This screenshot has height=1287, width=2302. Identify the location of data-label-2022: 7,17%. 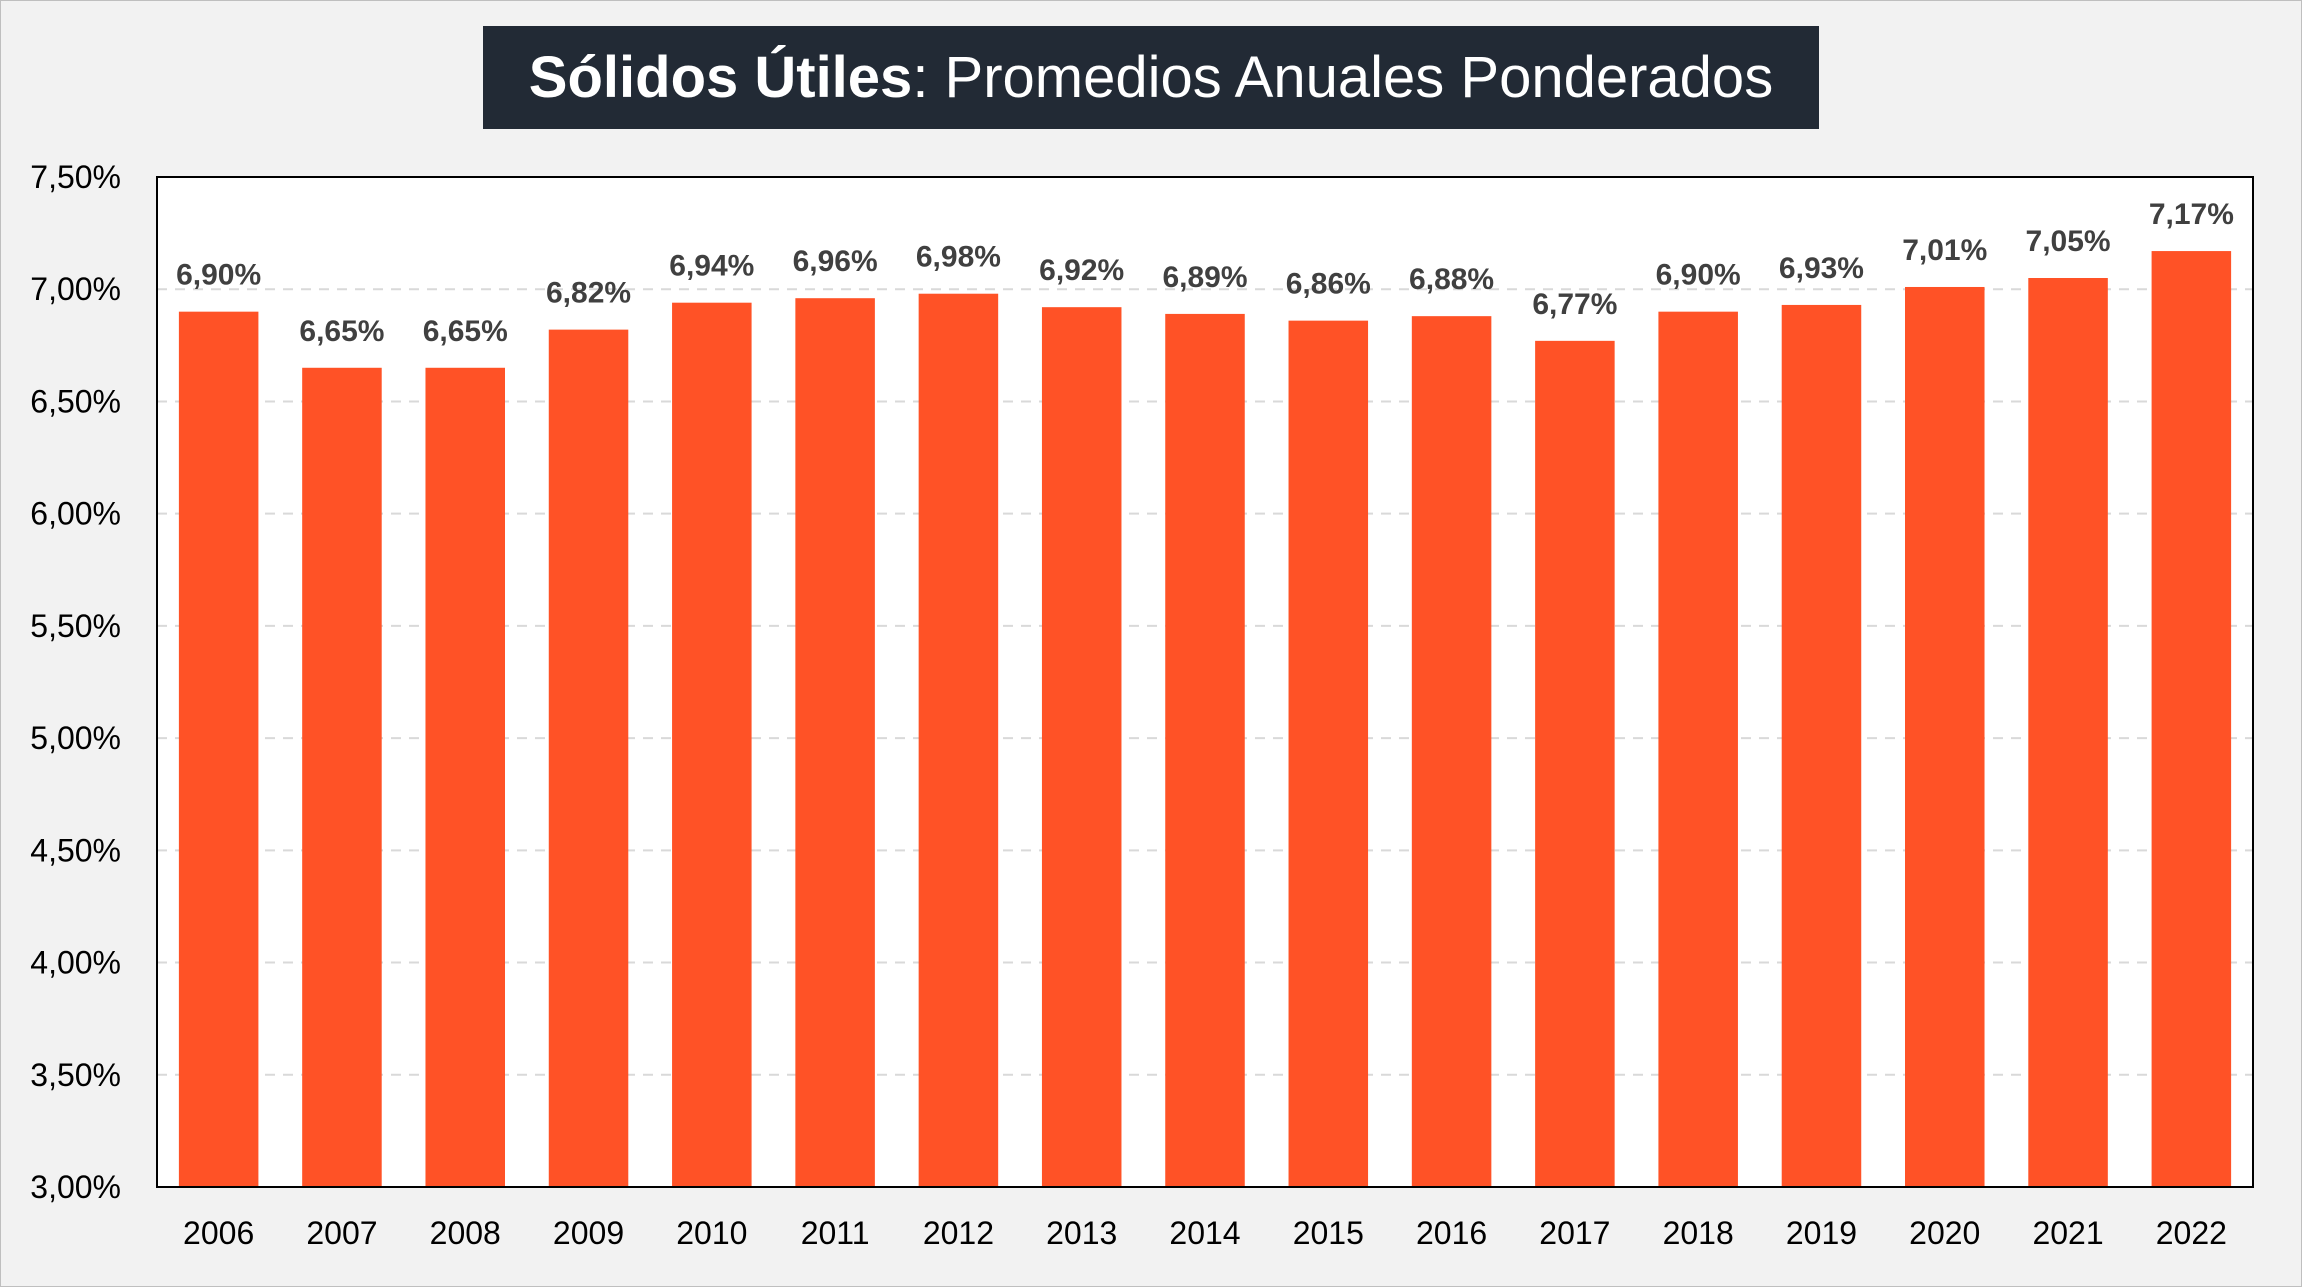
(2191, 214).